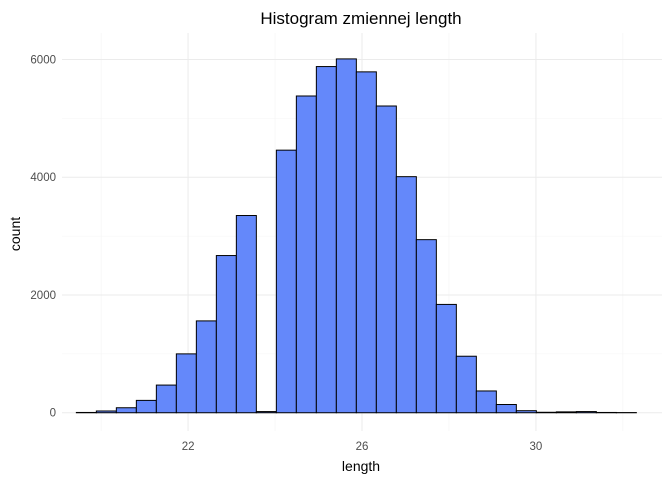 The width and height of the screenshot is (672, 480). What do you see at coordinates (360, 18) in the screenshot?
I see `chart-title: Histogram zmiennej length` at bounding box center [360, 18].